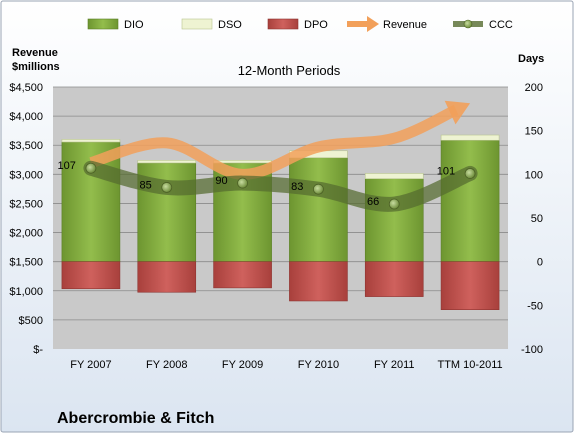 The height and width of the screenshot is (433, 574). What do you see at coordinates (26, 263) in the screenshot?
I see `left-tick-label: $1,500` at bounding box center [26, 263].